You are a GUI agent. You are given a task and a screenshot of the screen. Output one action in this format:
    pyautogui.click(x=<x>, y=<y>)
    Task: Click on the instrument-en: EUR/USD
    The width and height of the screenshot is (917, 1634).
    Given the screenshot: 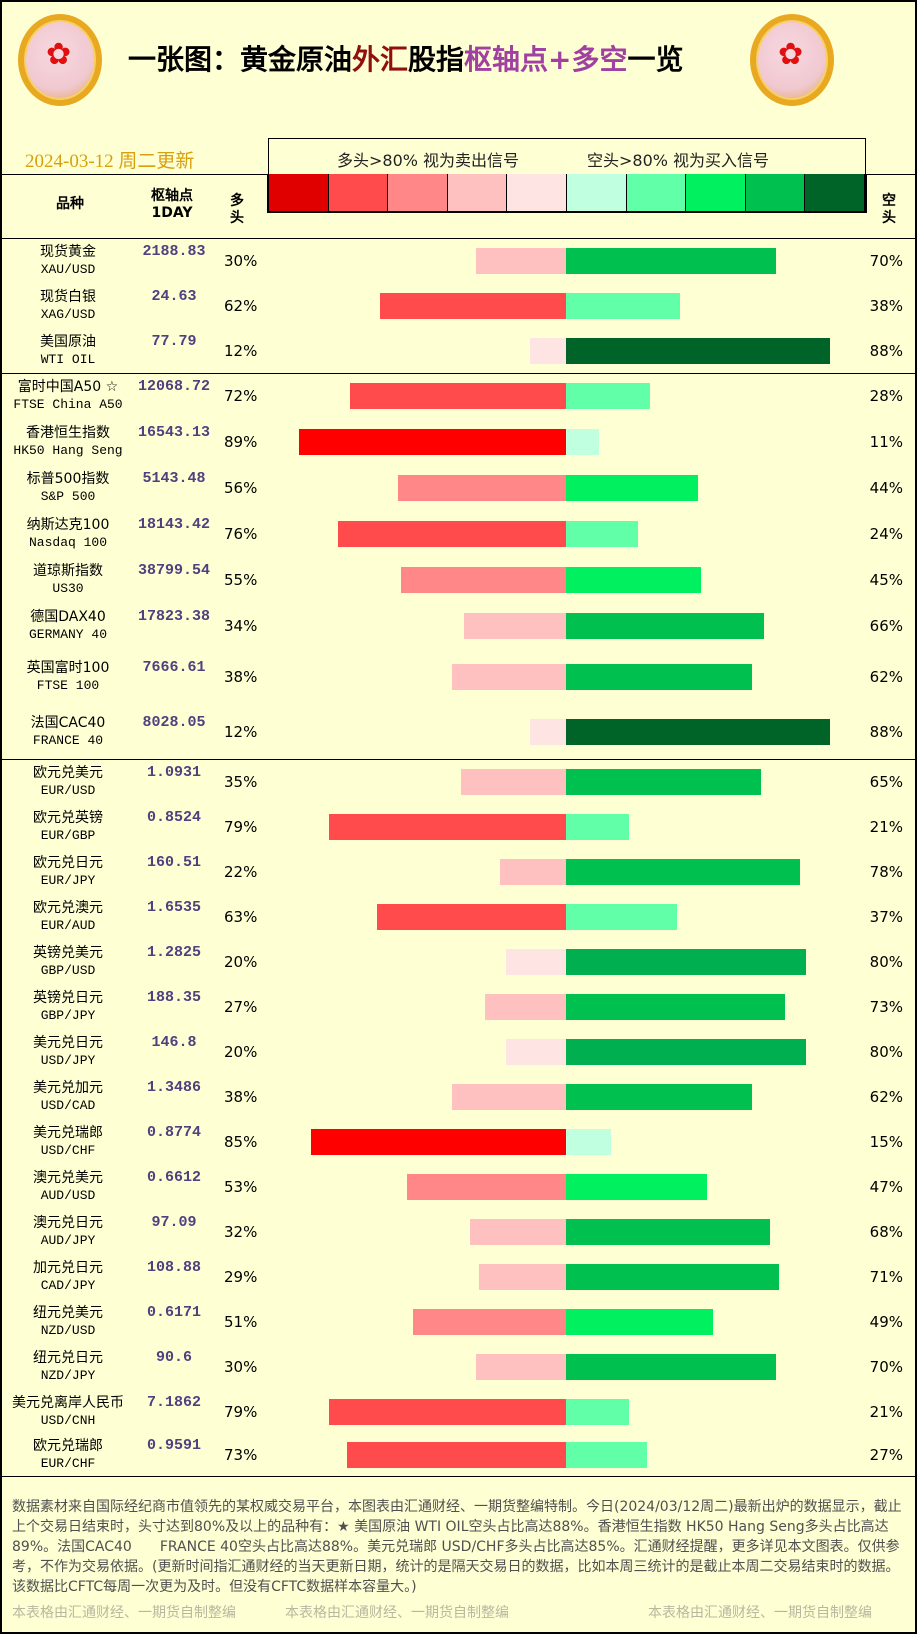 What is the action you would take?
    pyautogui.click(x=68, y=790)
    